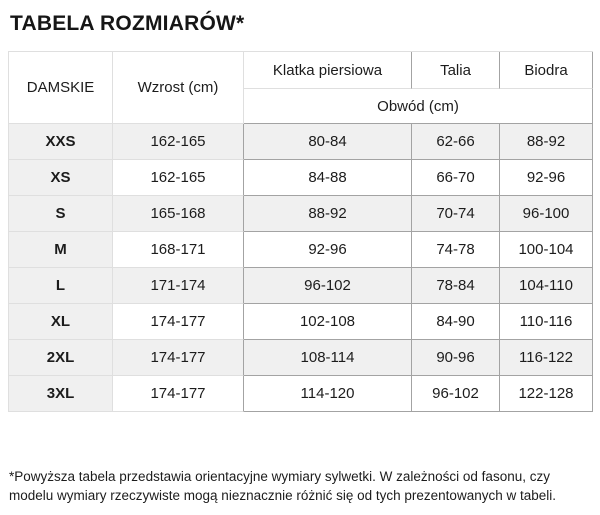  Describe the element at coordinates (328, 286) in the screenshot. I see `chest-cell: 96-102` at that location.